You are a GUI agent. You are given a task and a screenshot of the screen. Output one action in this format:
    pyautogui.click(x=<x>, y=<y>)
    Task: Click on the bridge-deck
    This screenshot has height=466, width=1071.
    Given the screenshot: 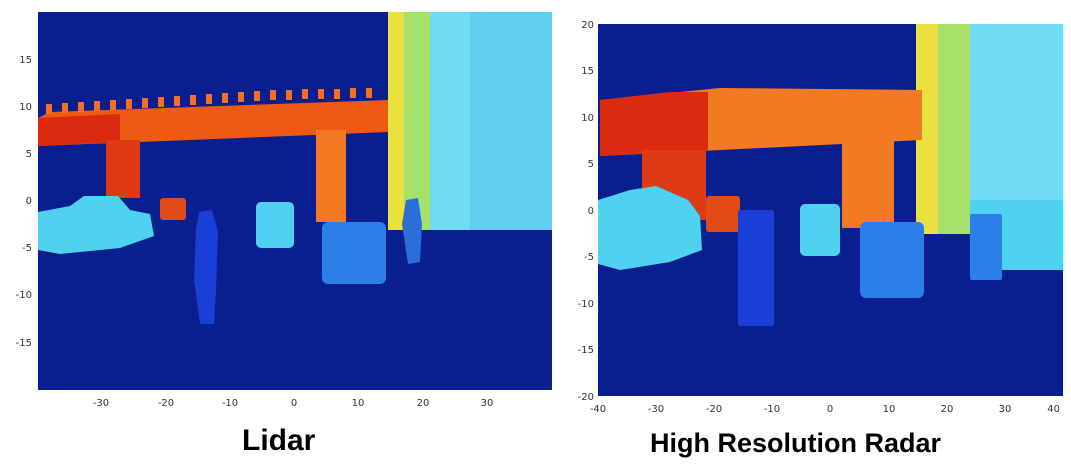 What is the action you would take?
    pyautogui.click(x=213, y=123)
    